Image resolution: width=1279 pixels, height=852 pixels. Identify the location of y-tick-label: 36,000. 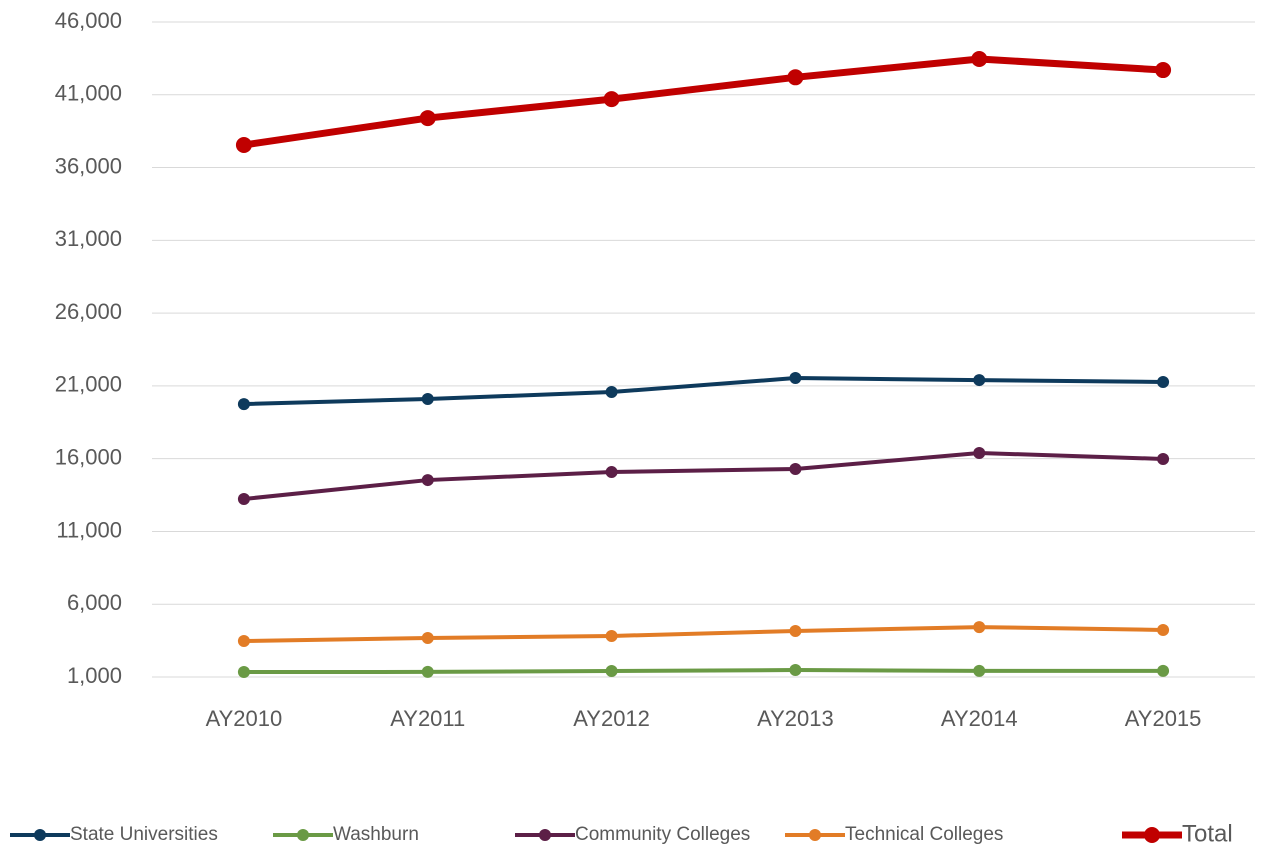
(88, 165).